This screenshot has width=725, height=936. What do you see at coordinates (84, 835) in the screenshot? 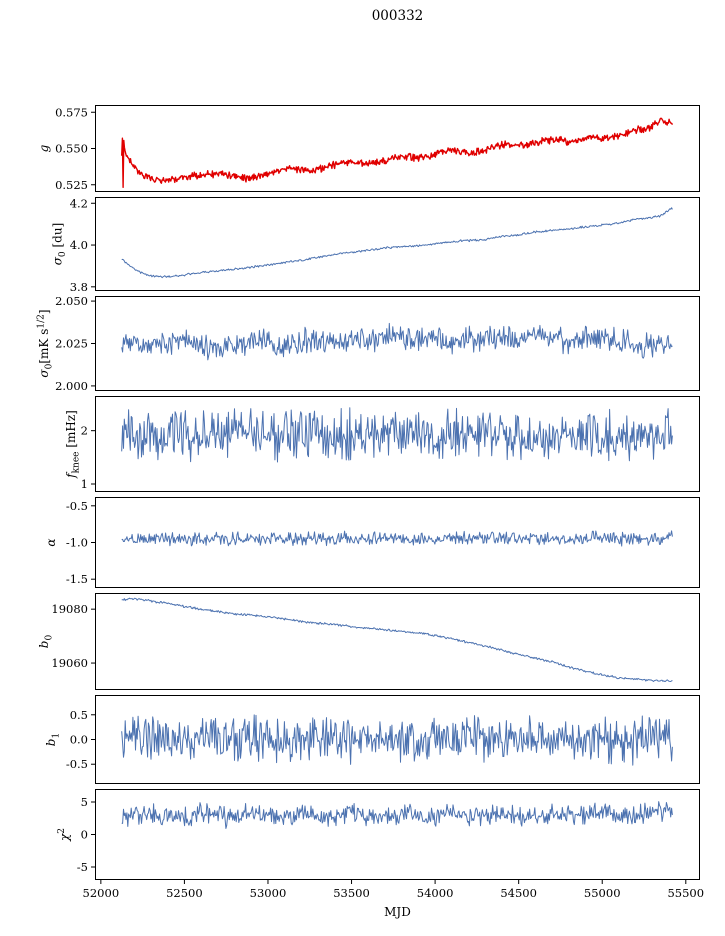
I see `y-tick-label: 0` at bounding box center [84, 835].